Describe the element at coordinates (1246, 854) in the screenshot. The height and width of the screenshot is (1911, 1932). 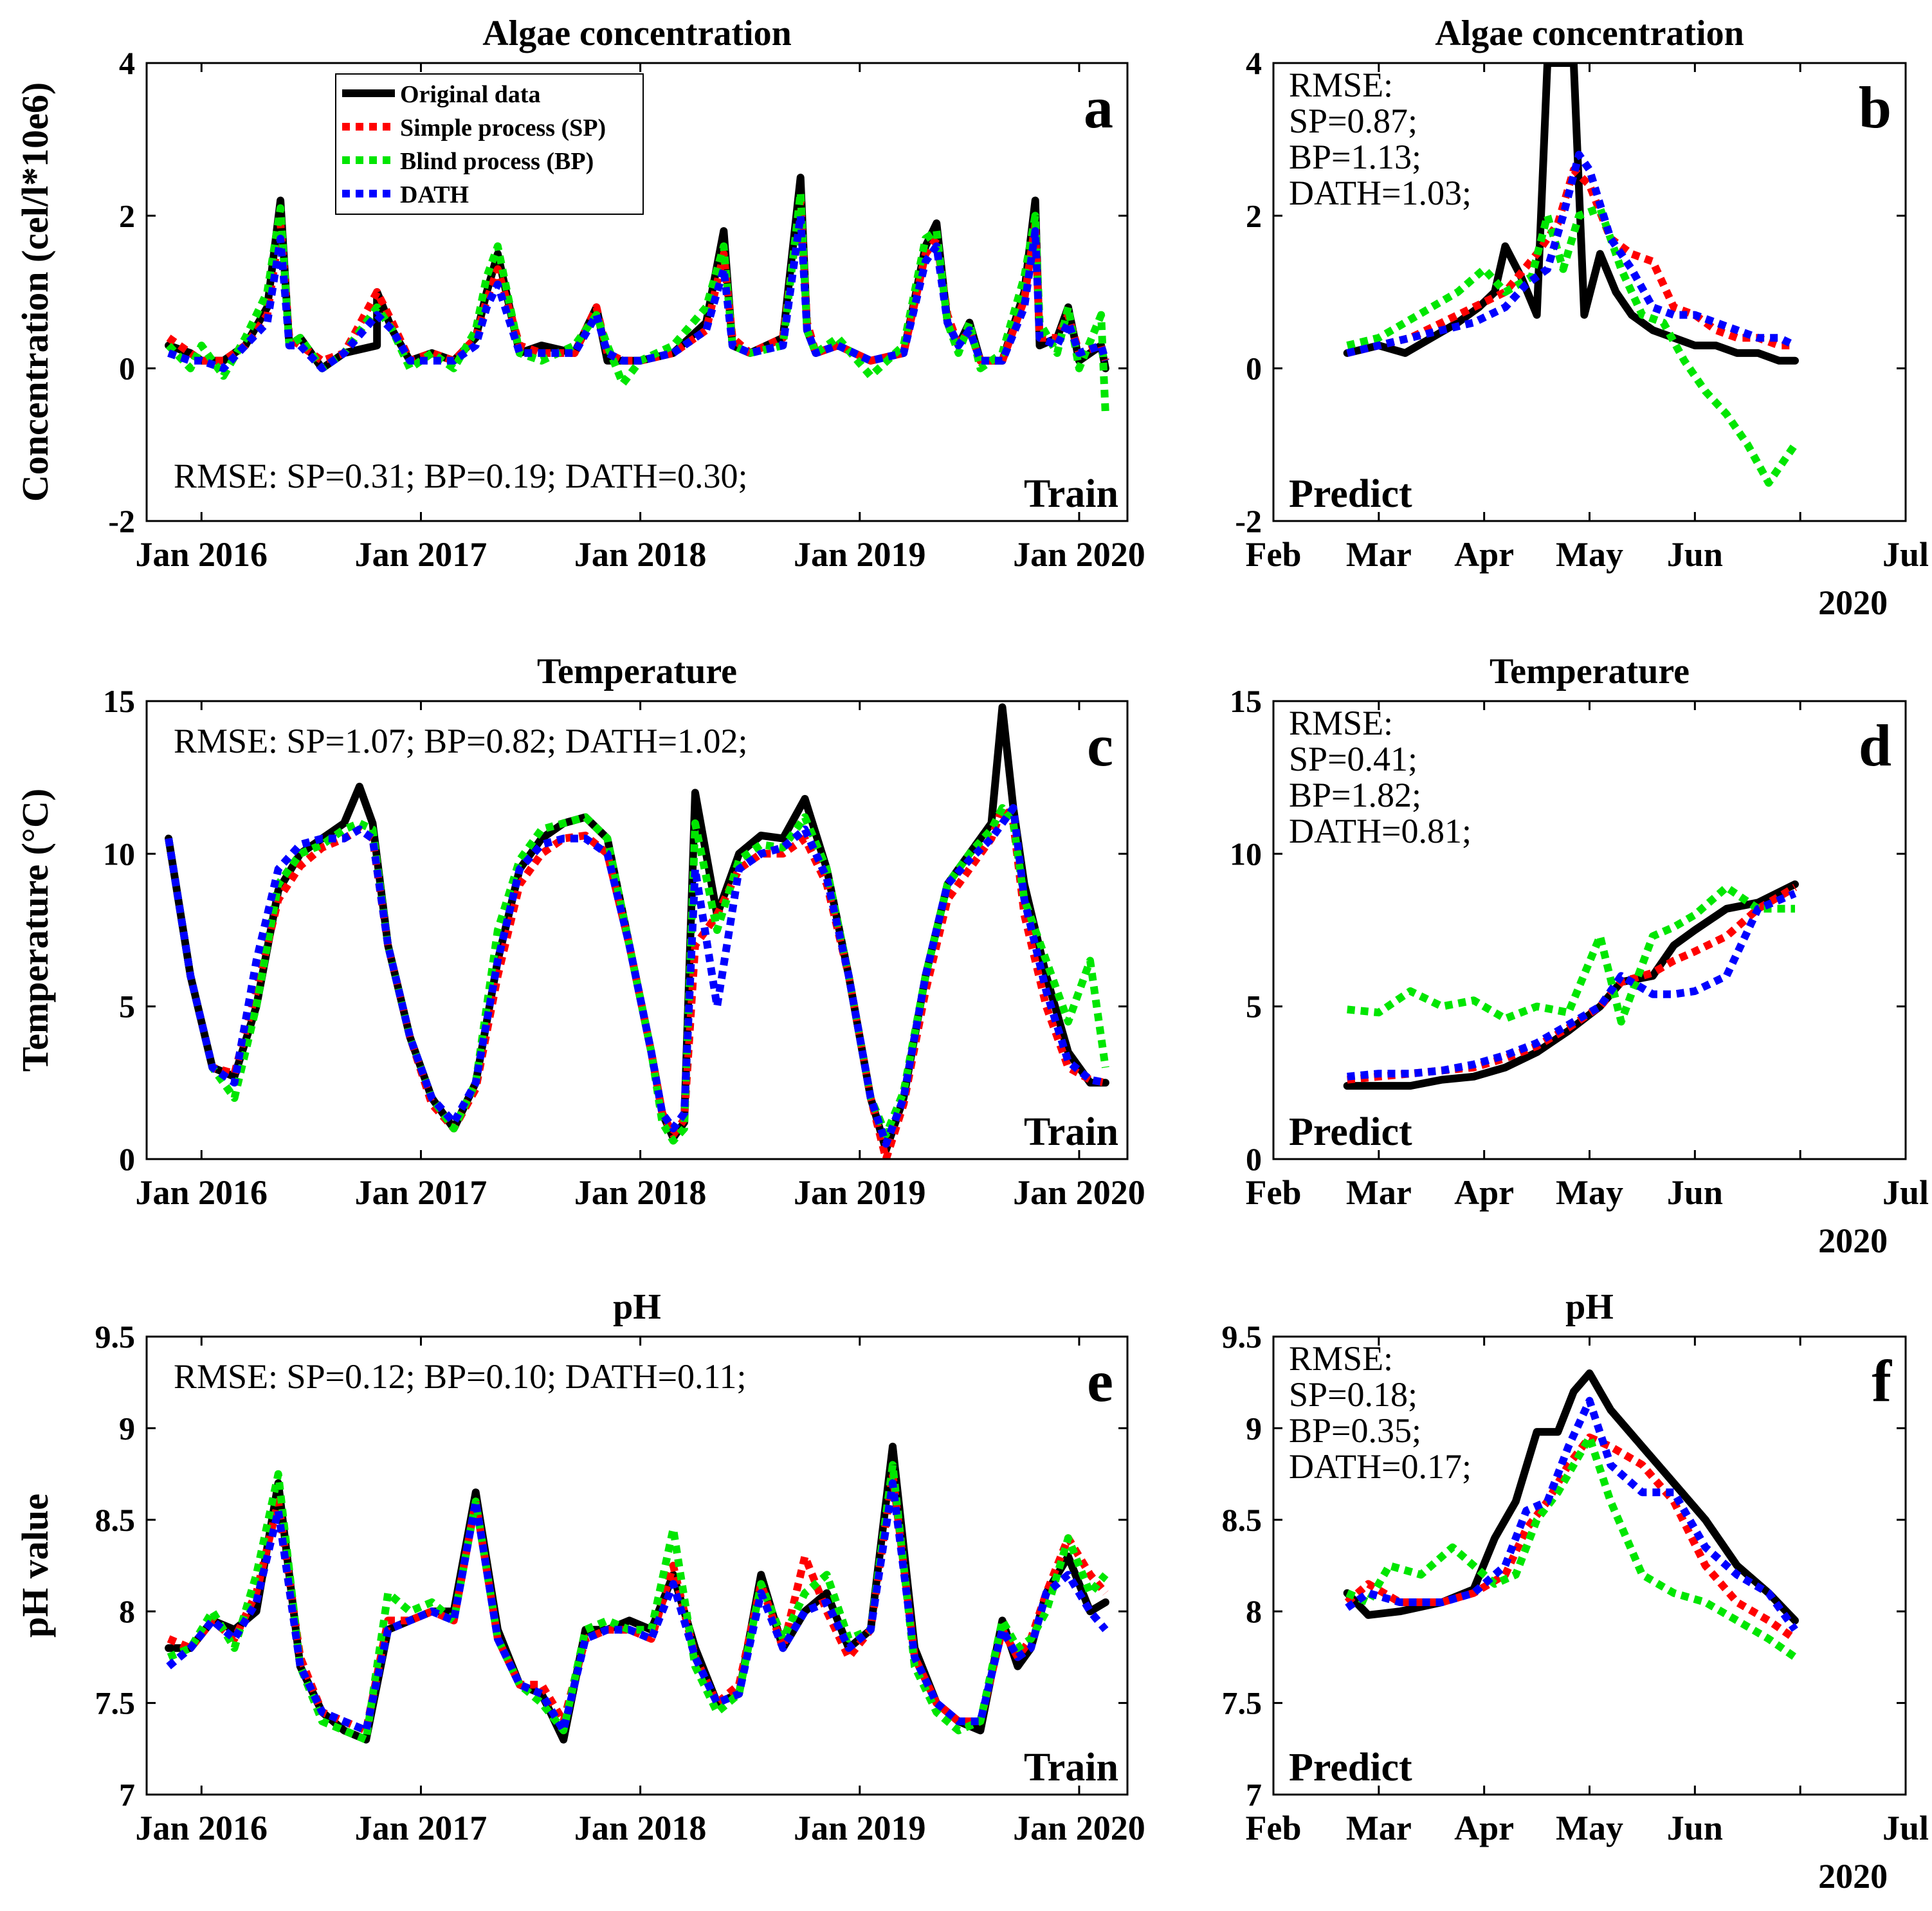
I see `y-tick-label: 10` at that location.